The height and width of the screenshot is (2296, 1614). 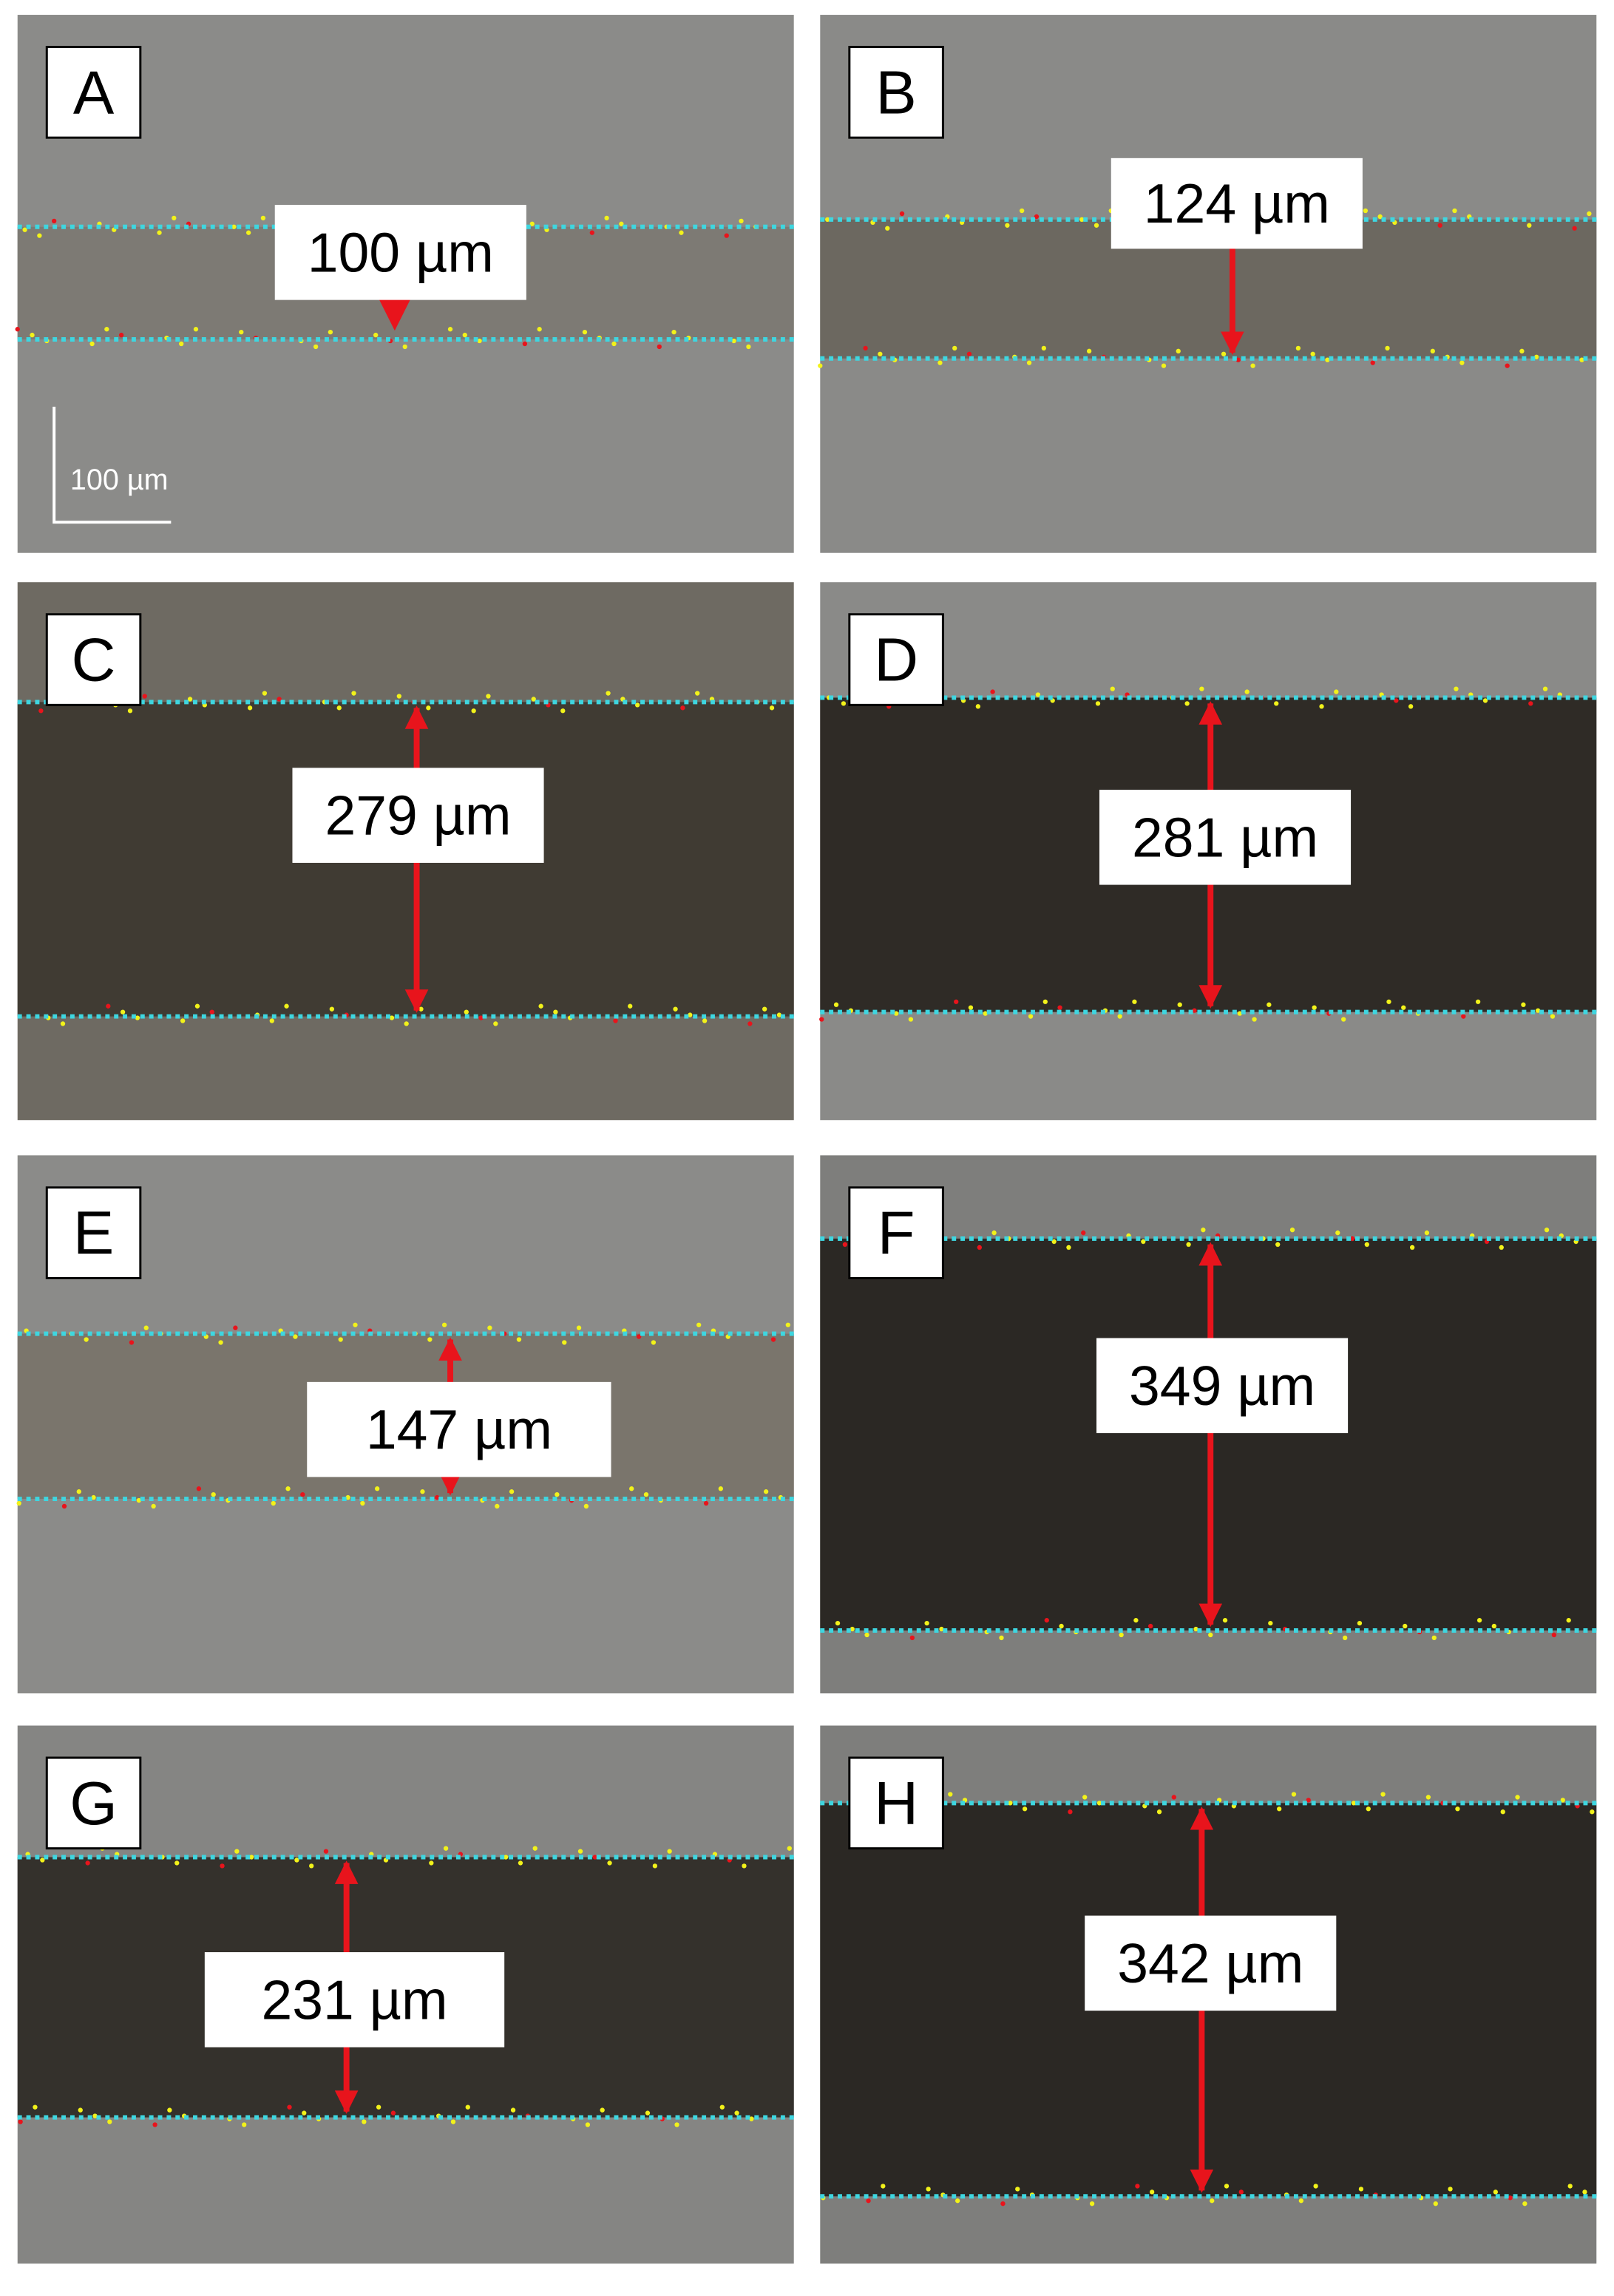 What do you see at coordinates (1207, 284) in the screenshot?
I see `panel: 124 µm B` at bounding box center [1207, 284].